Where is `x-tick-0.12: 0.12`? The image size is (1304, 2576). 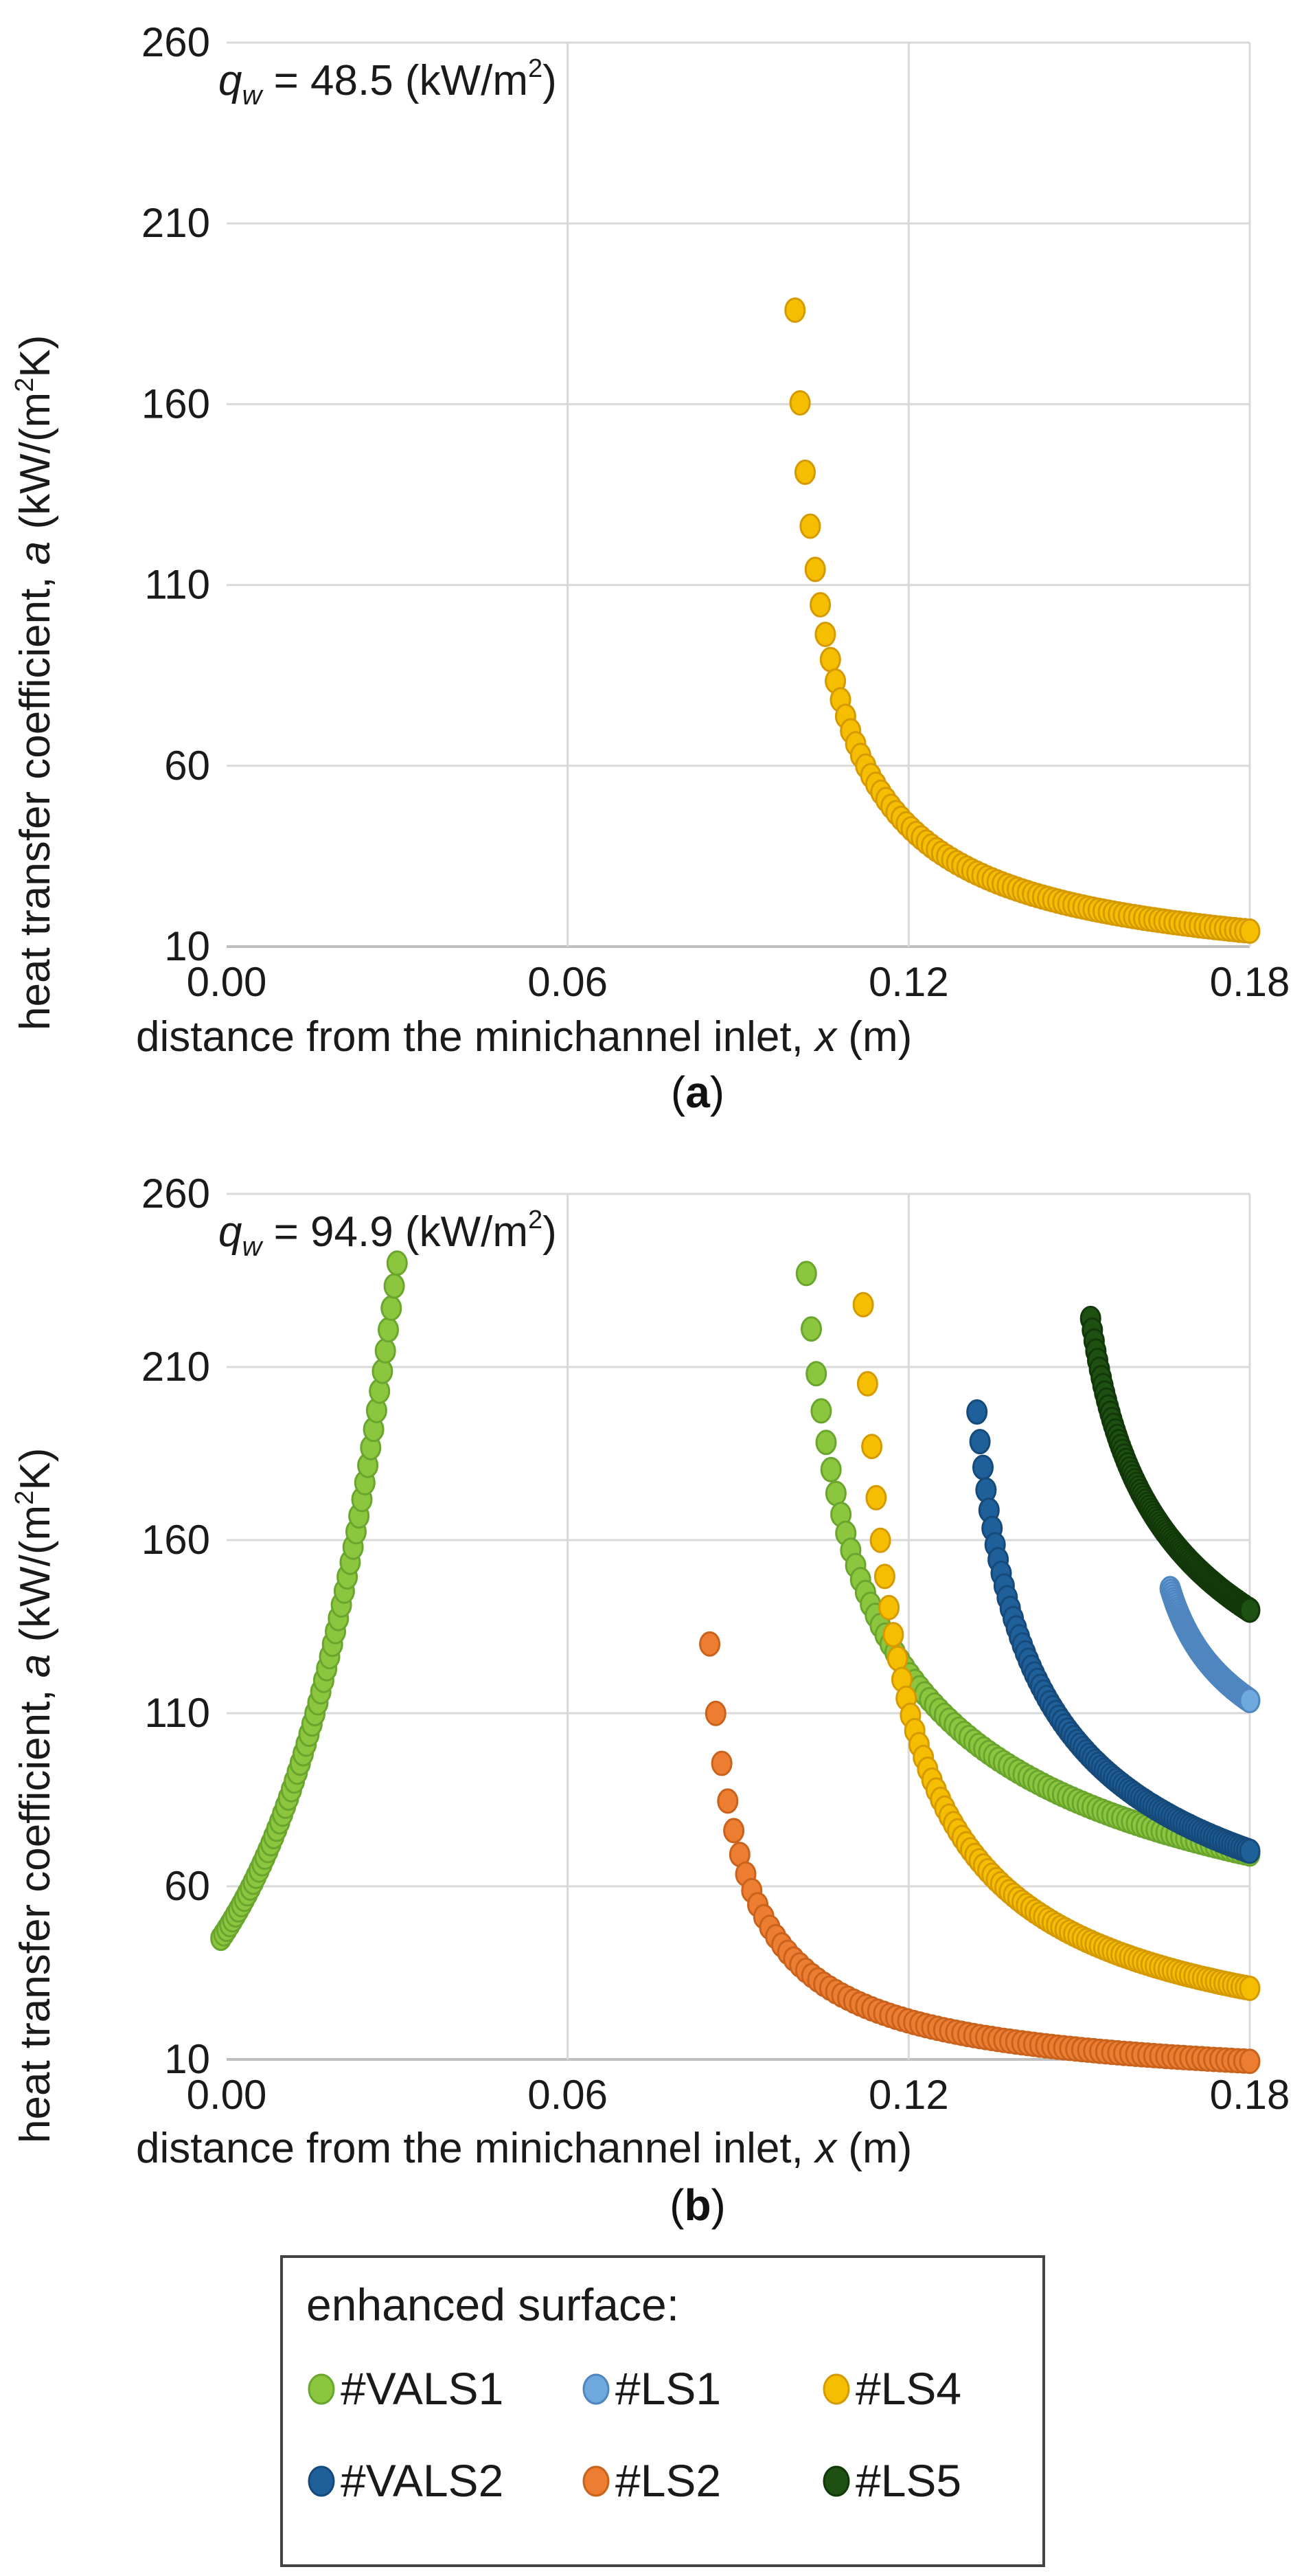 x-tick-0.12: 0.12 is located at coordinates (909, 2095).